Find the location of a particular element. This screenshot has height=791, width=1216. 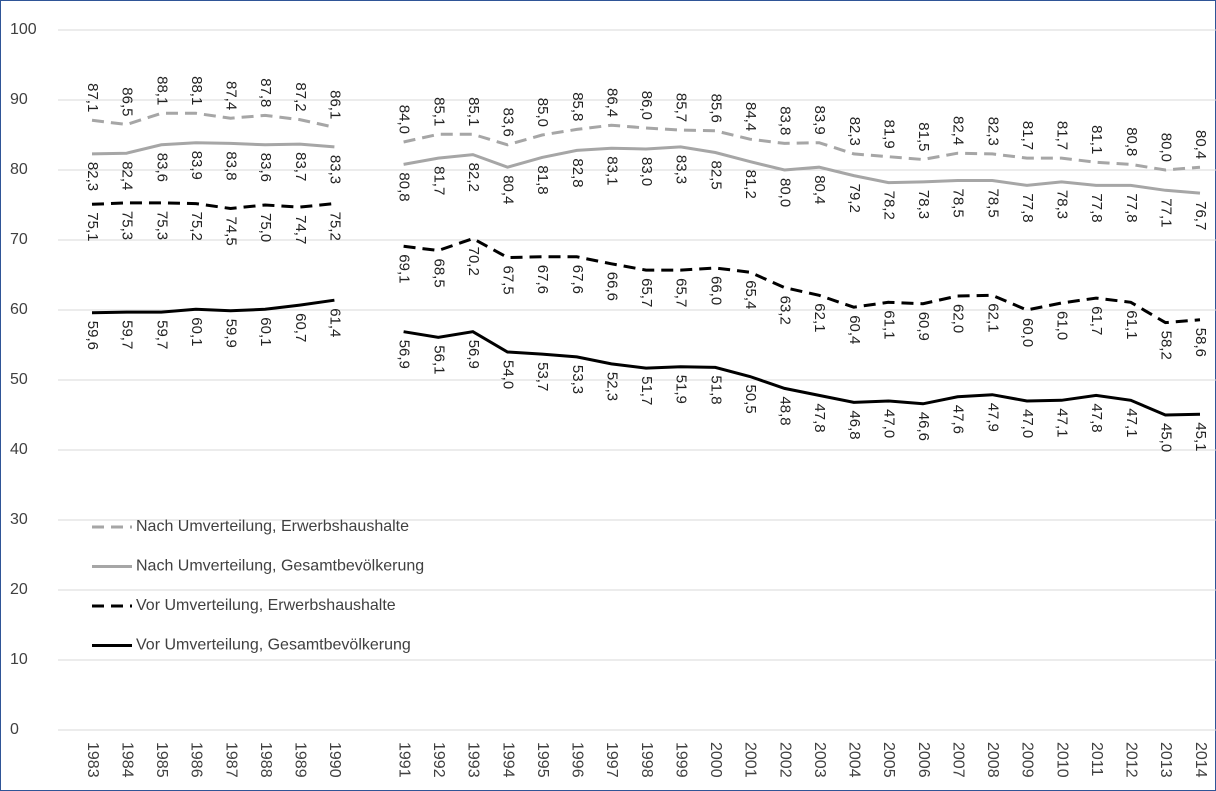

x-tick-label: 2011 is located at coordinates (1096, 759).